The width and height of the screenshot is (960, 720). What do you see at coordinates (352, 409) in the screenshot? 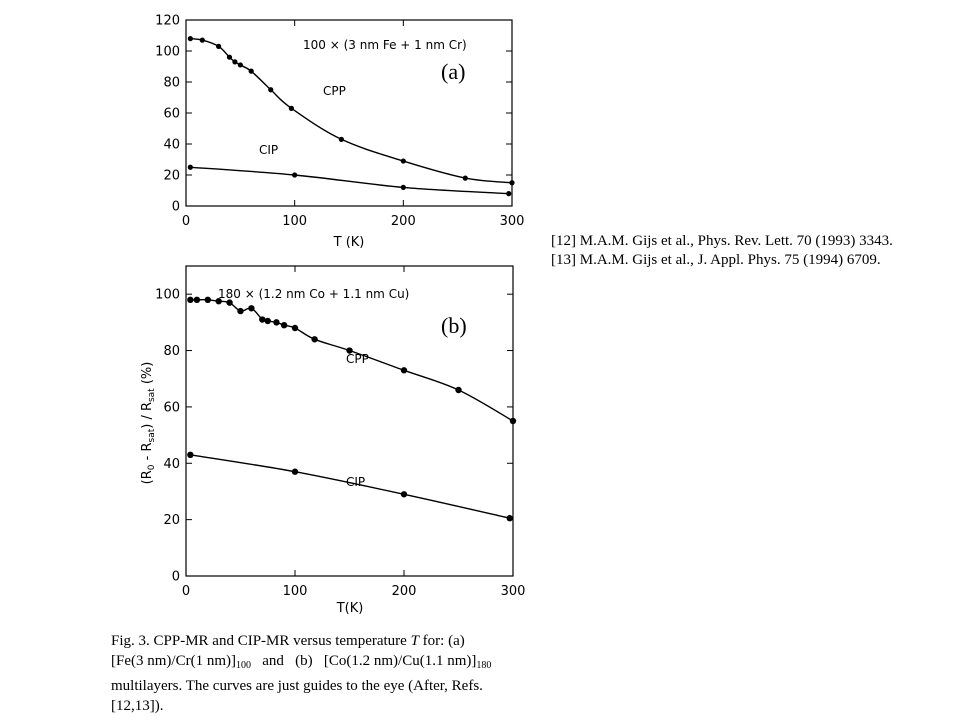
I see `series-group-b` at bounding box center [352, 409].